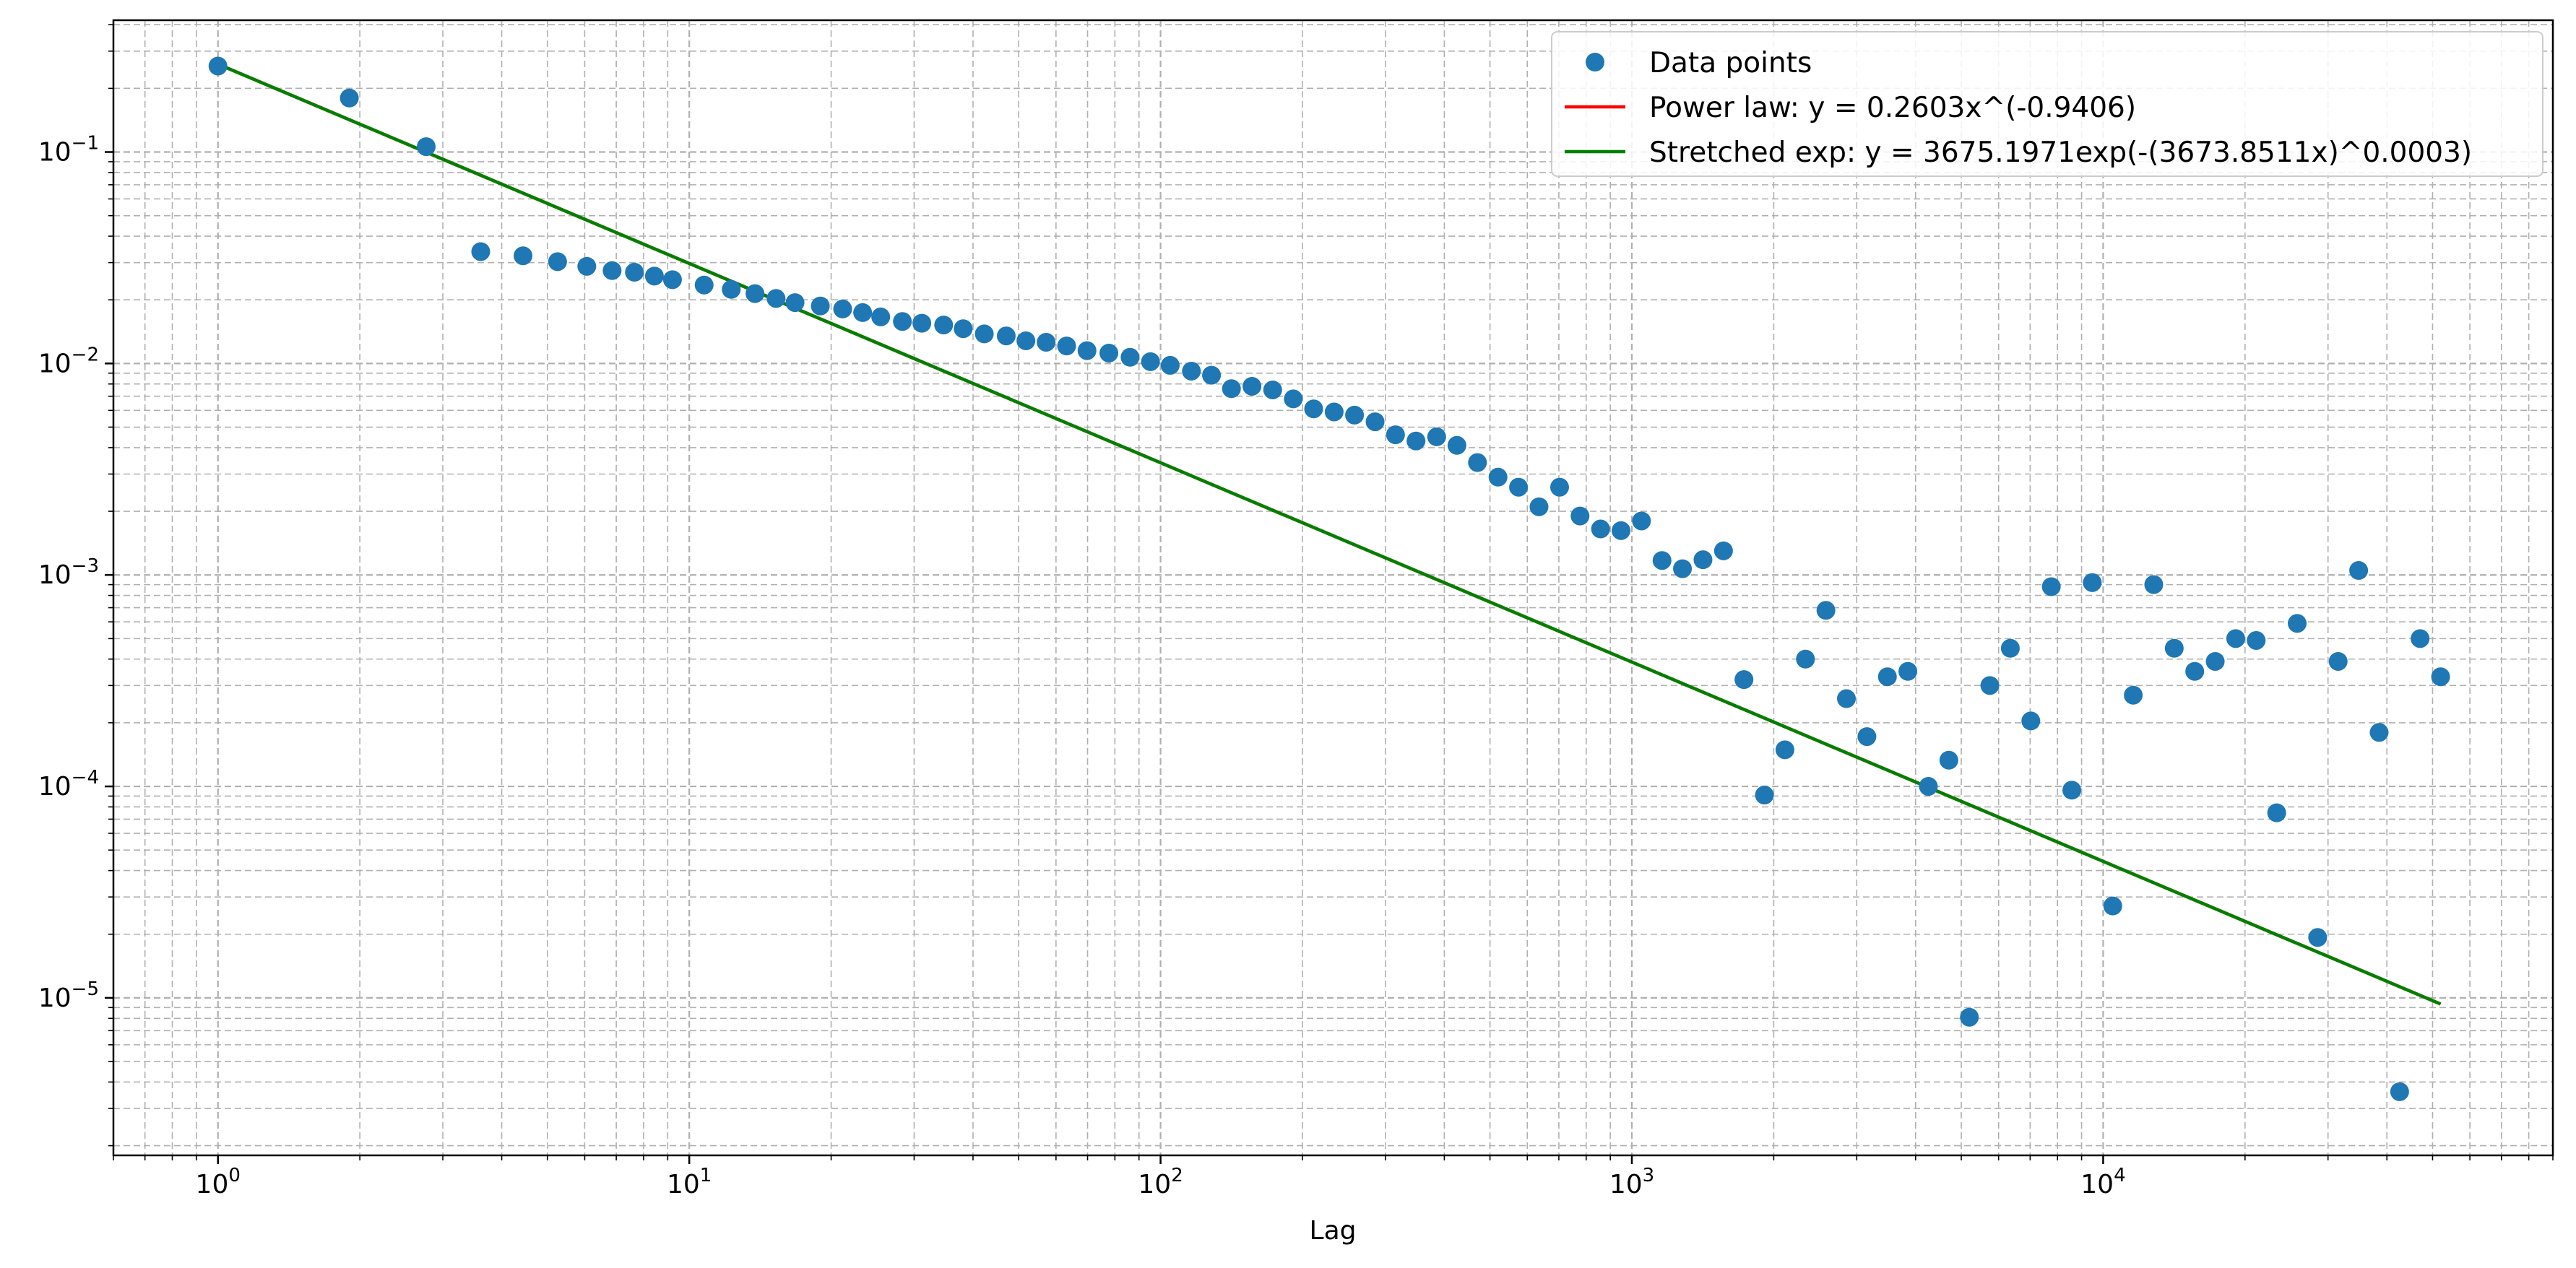 Image resolution: width=2576 pixels, height=1268 pixels. I want to click on y-tick-label: 10⁻³, so click(68, 572).